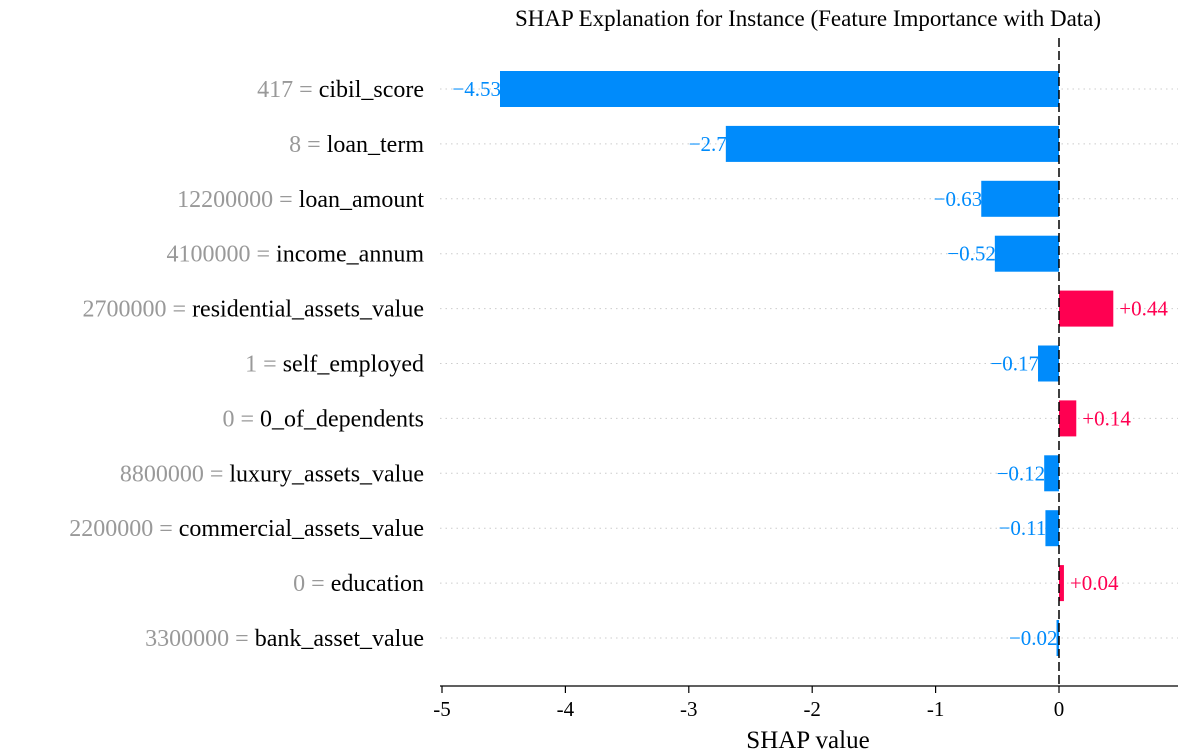 This screenshot has height=752, width=1200. What do you see at coordinates (708, 144) in the screenshot?
I see `data-label-loan_term: −2.7` at bounding box center [708, 144].